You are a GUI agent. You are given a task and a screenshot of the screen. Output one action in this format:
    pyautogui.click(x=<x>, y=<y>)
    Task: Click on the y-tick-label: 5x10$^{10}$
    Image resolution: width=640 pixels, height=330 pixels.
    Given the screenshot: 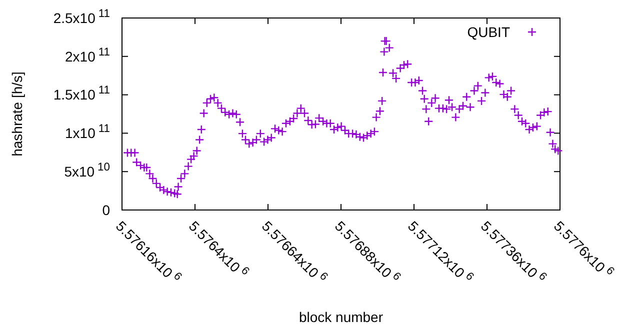 What is the action you would take?
    pyautogui.click(x=87, y=171)
    